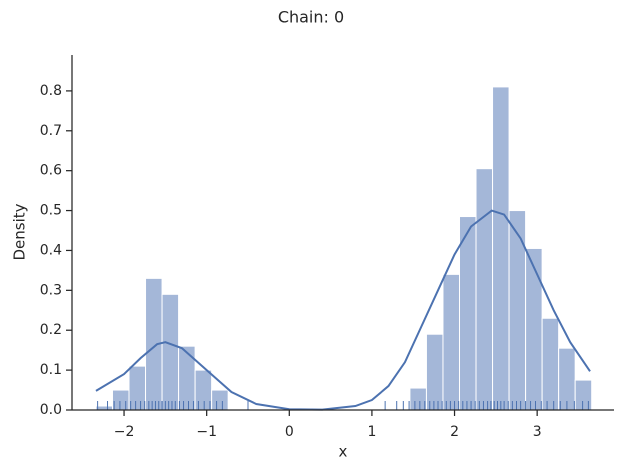 The width and height of the screenshot is (623, 472). I want to click on chart-title: Chain: 0, so click(311, 17).